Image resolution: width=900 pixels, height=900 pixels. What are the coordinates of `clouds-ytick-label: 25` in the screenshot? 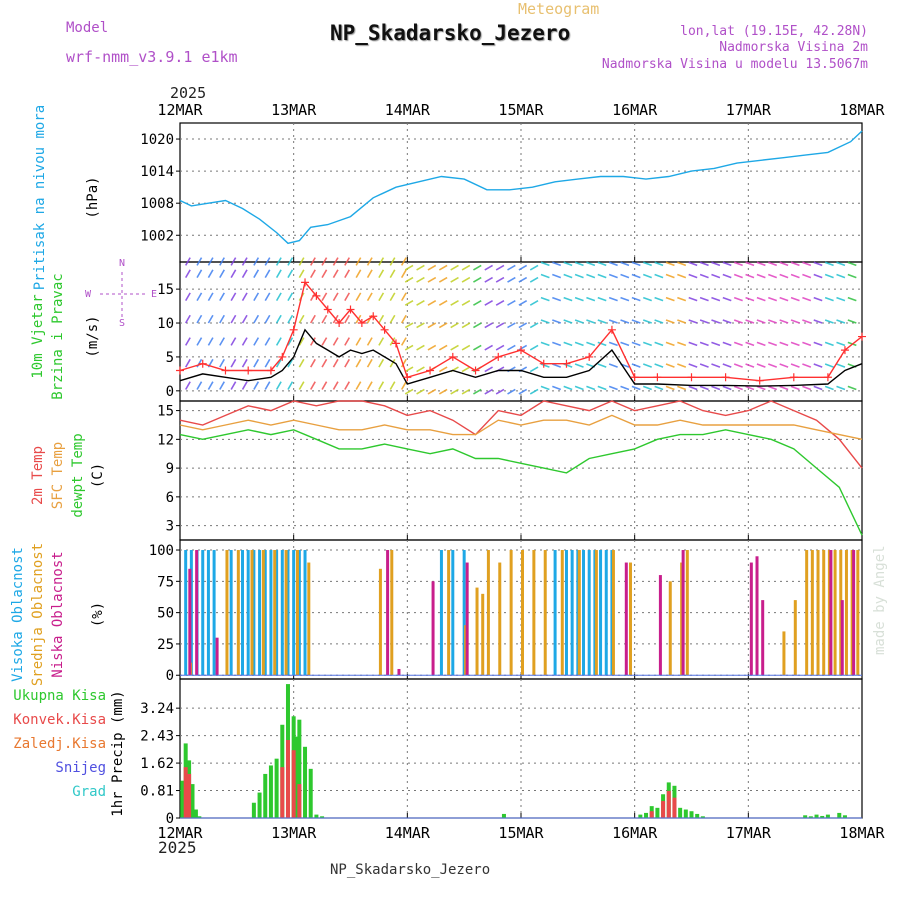 It's located at (165, 645).